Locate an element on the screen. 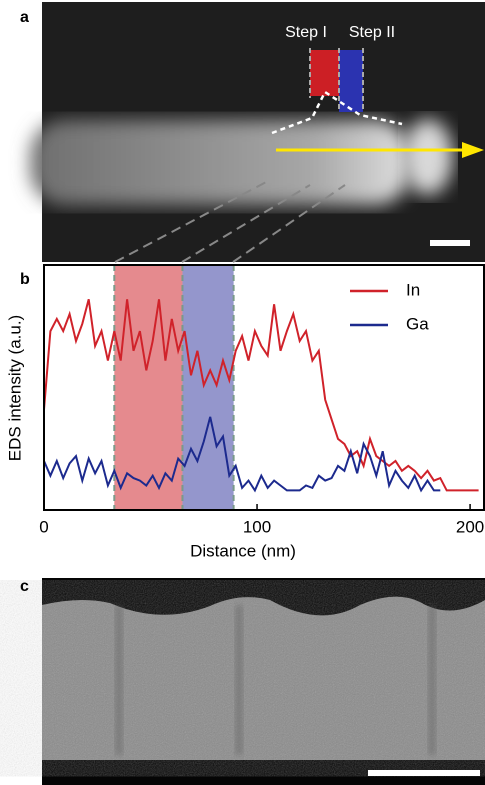  scan-arrowhead is located at coordinates (473, 150).